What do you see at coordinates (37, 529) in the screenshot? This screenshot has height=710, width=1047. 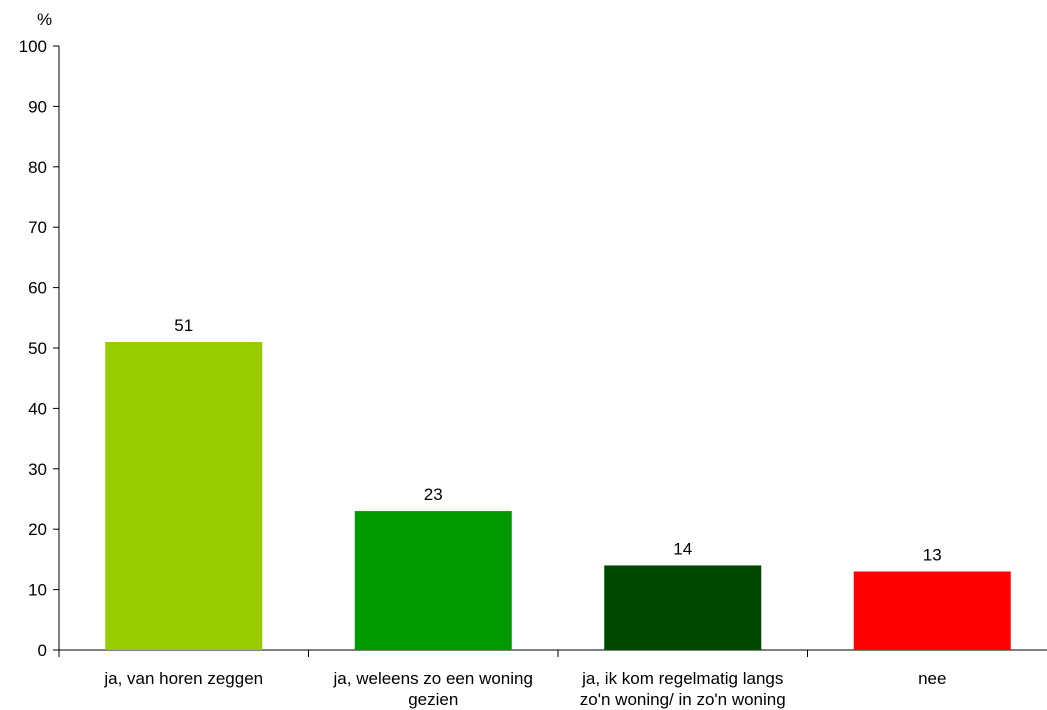 I see `y-tick-label: 20` at bounding box center [37, 529].